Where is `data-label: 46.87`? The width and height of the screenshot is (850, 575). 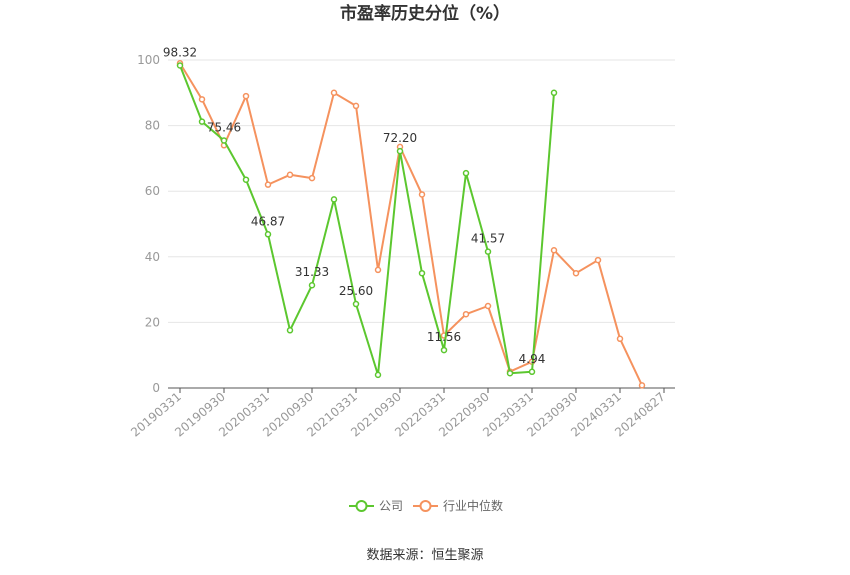
data-label: 46.87 is located at coordinates (268, 221).